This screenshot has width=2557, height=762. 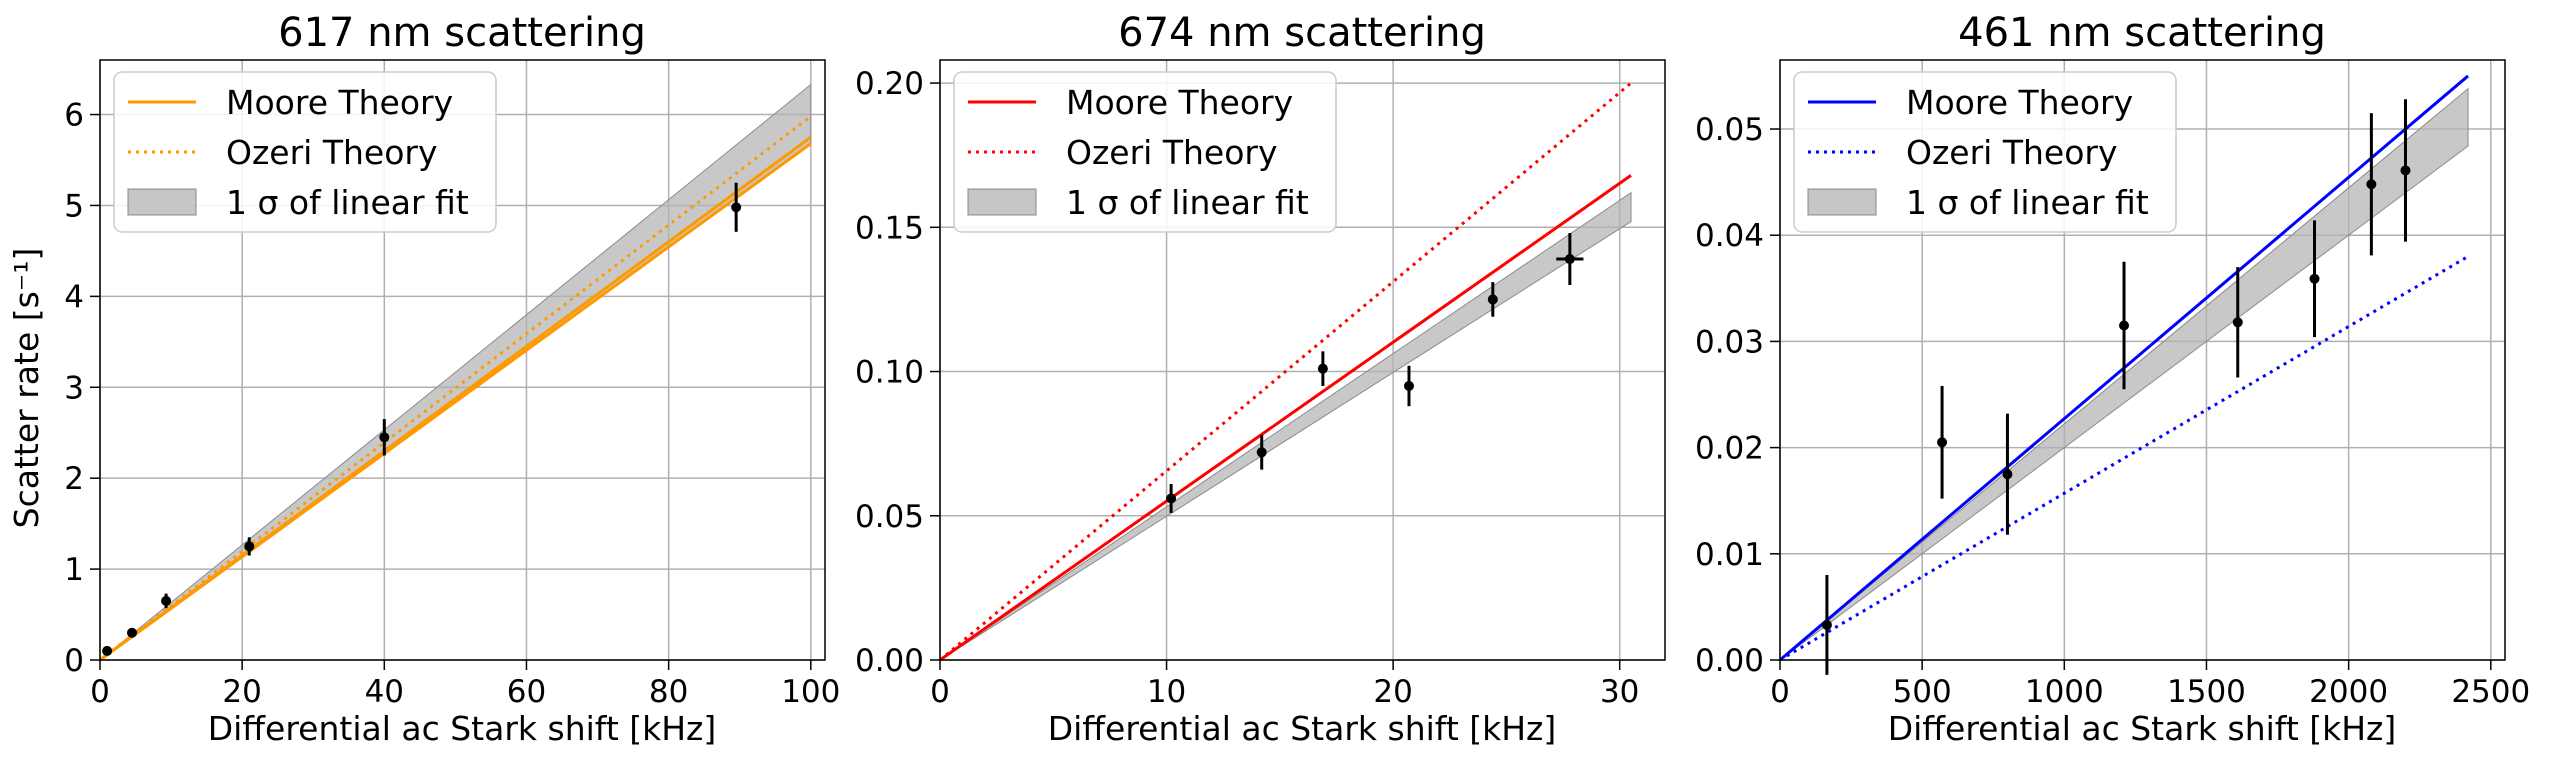 I want to click on x-tick-label: 500, so click(x=1922, y=692).